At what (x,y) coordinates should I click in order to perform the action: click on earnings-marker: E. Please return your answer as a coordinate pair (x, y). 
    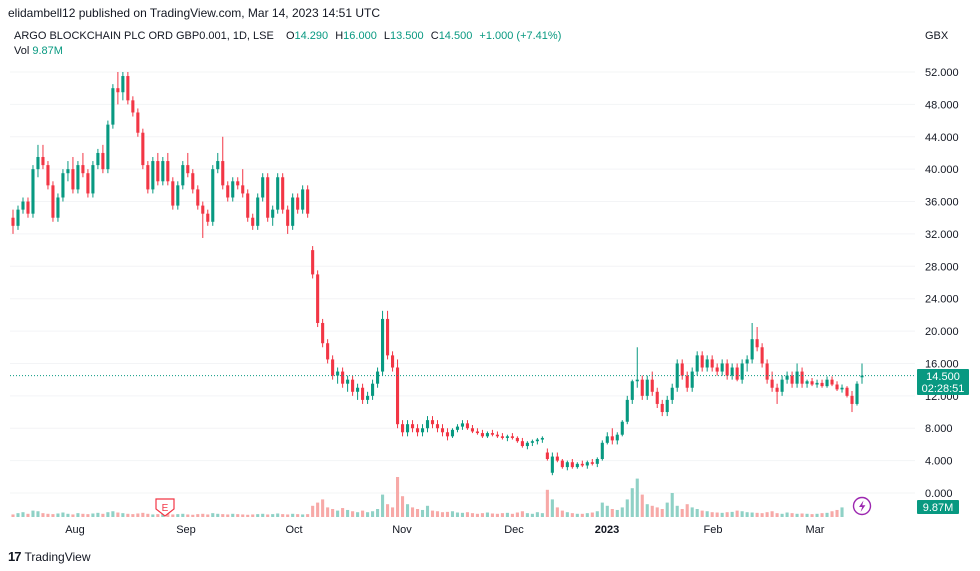
    Looking at the image, I should click on (165, 507).